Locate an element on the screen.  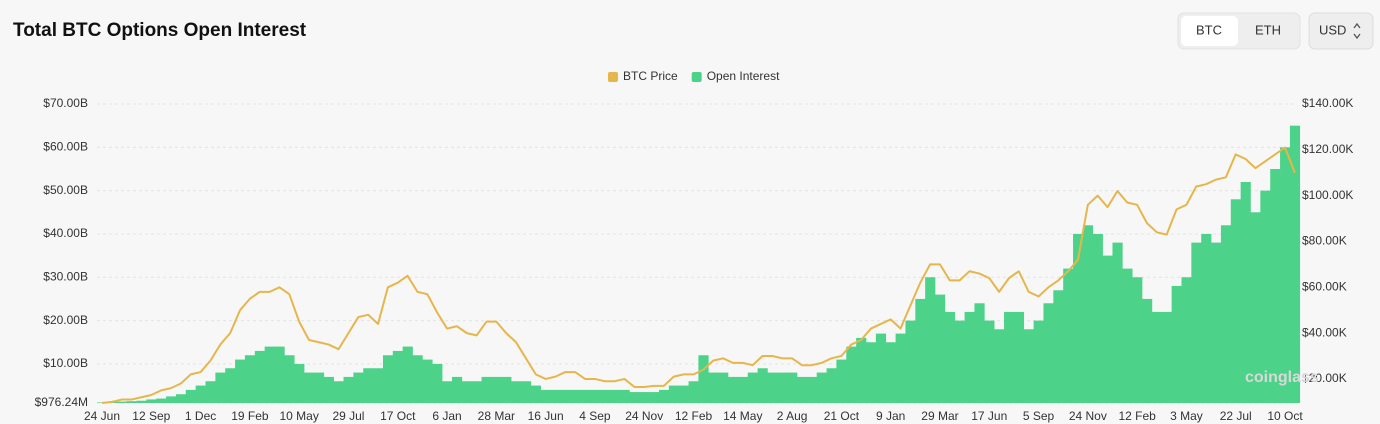
btc-label: BTC is located at coordinates (1209, 29).